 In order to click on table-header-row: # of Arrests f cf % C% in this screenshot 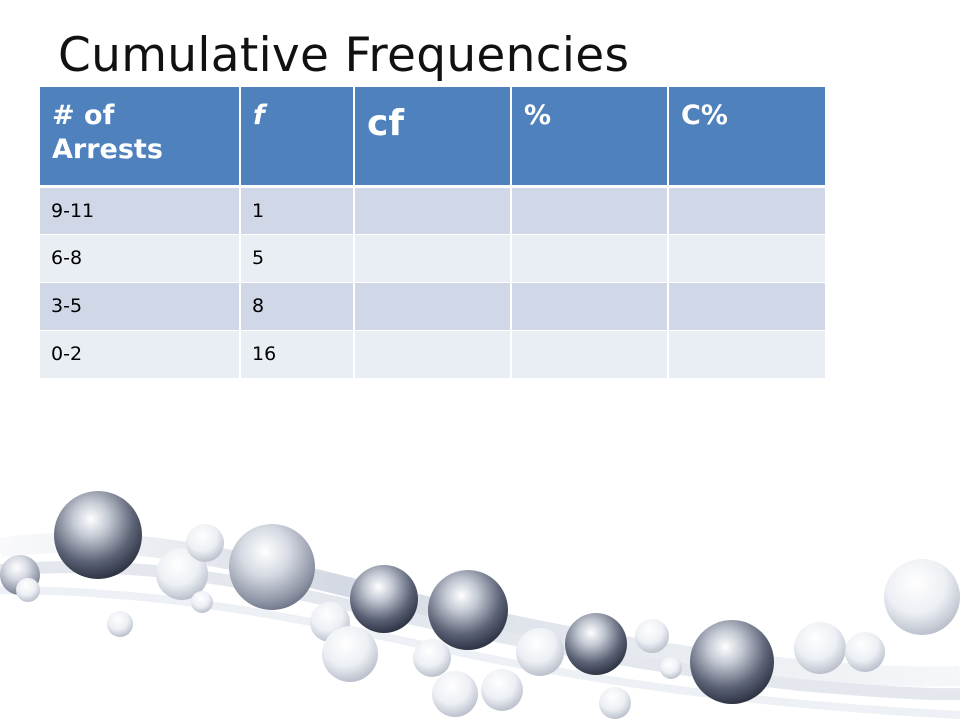, I will do `click(432, 137)`.